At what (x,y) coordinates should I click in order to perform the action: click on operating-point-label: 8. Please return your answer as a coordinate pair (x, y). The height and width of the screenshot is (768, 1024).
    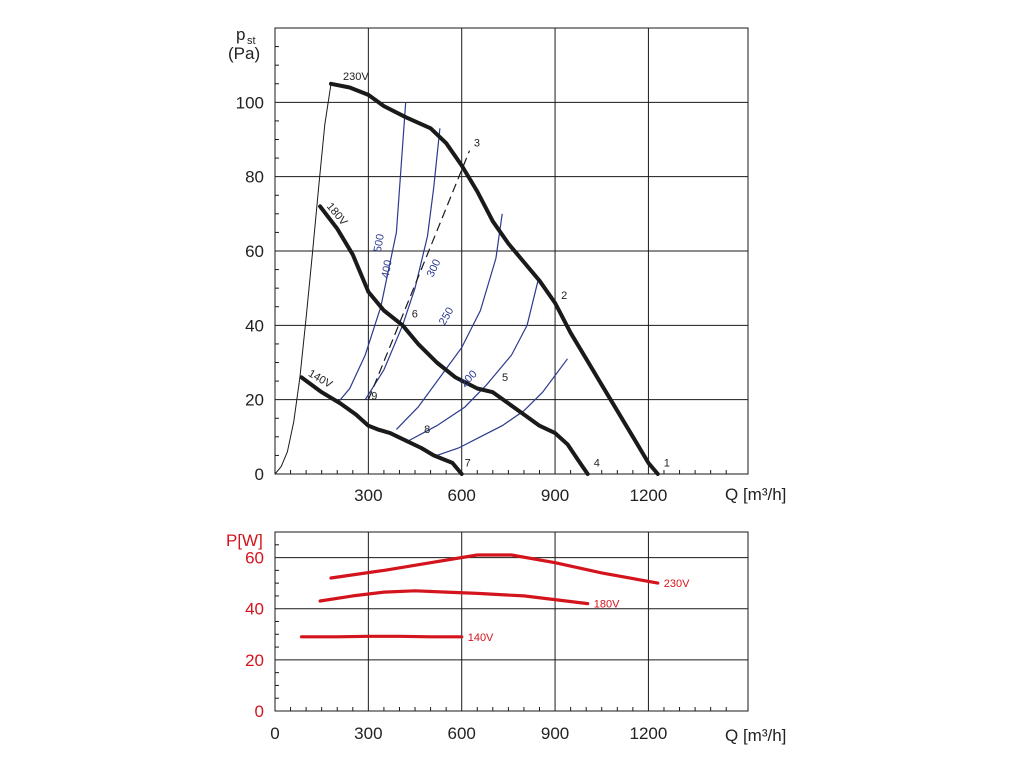
    Looking at the image, I should click on (427, 430).